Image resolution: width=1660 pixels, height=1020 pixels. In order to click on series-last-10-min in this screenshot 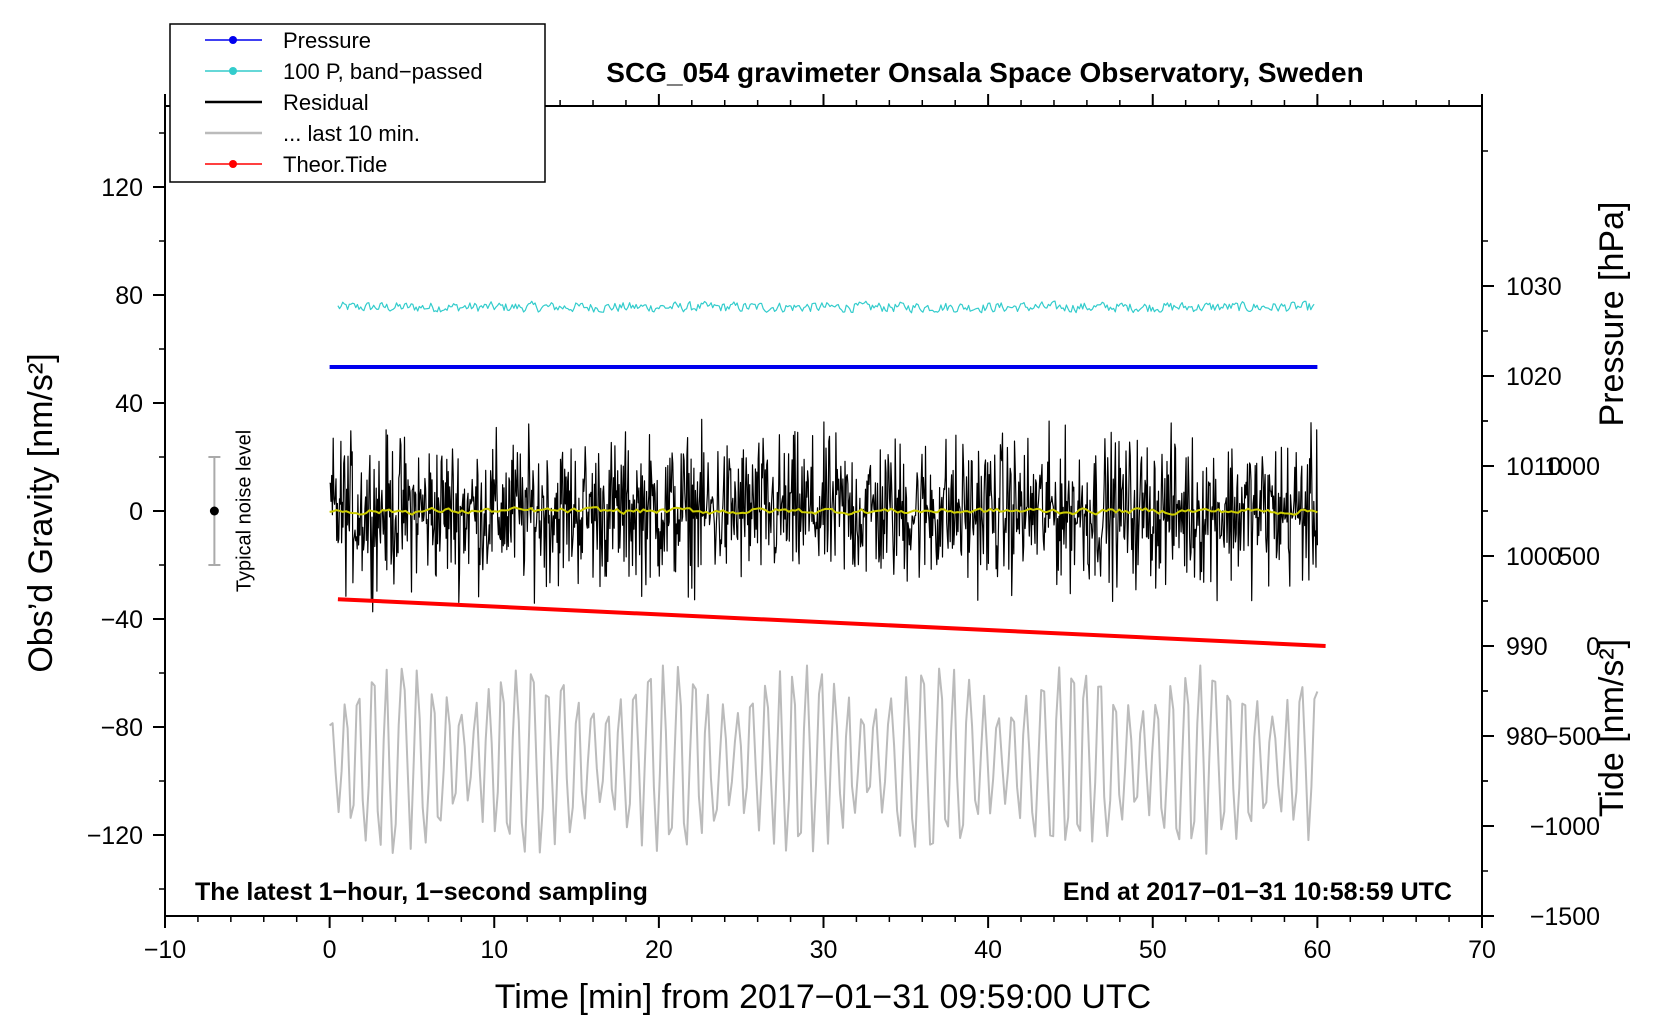, I will do `click(823, 759)`.